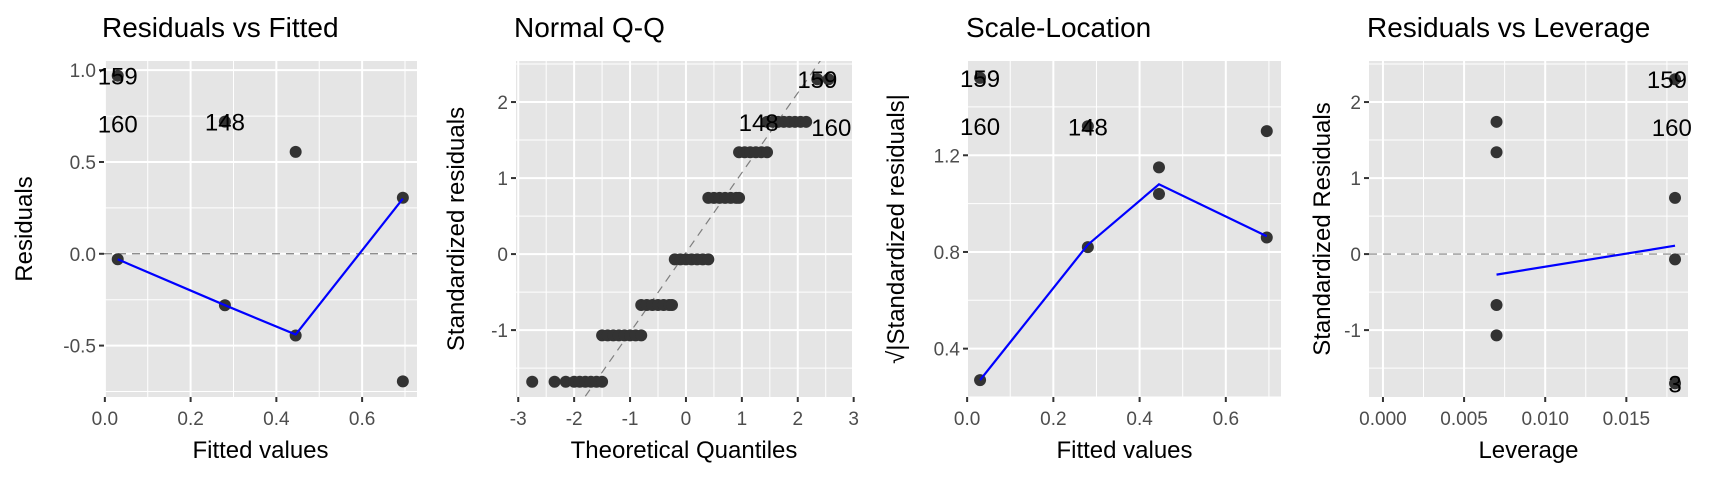 The height and width of the screenshot is (480, 1728). What do you see at coordinates (1058, 27) in the screenshot?
I see `panel-title: Scale-Location` at bounding box center [1058, 27].